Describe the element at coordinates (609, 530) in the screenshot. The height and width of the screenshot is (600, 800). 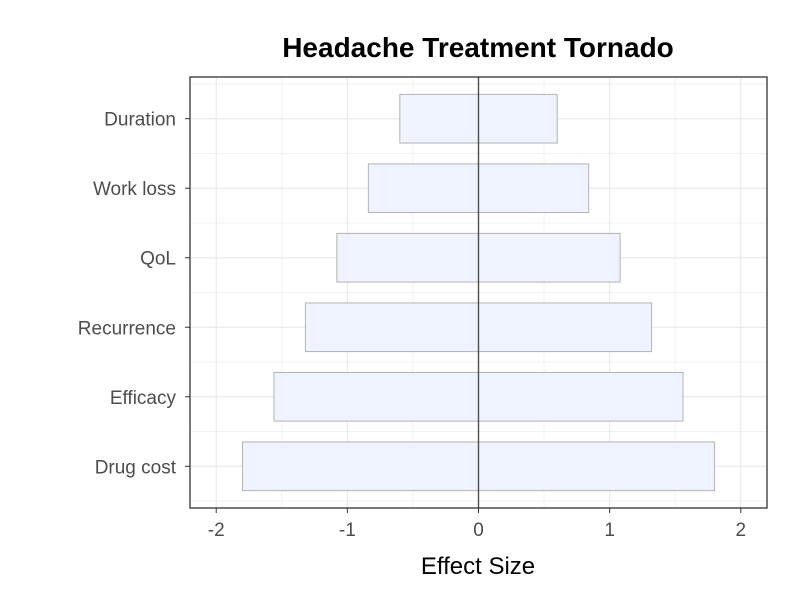
I see `x-tick-label: 1` at that location.